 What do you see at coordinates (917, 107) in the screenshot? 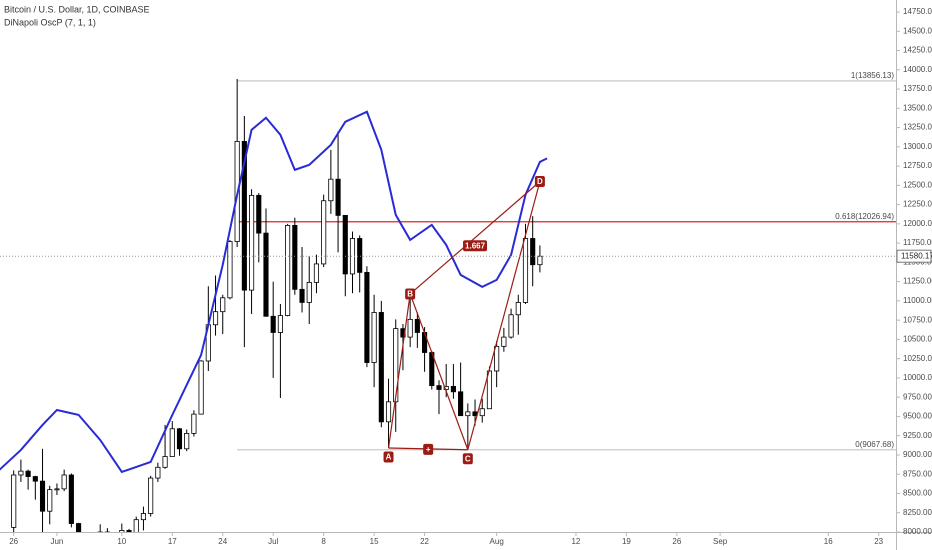
I see `y-tick-label: 13500.00` at bounding box center [917, 107].